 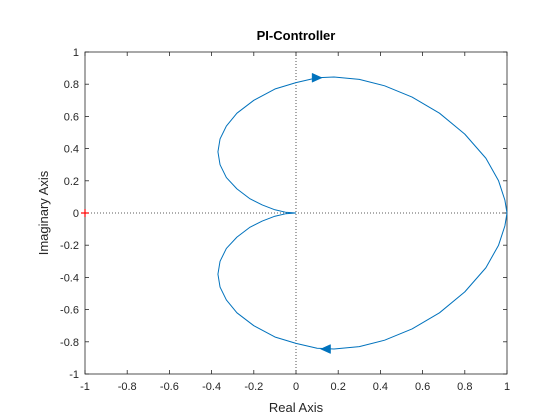 I want to click on y-axis-label: Imaginary Axis, so click(x=43, y=212).